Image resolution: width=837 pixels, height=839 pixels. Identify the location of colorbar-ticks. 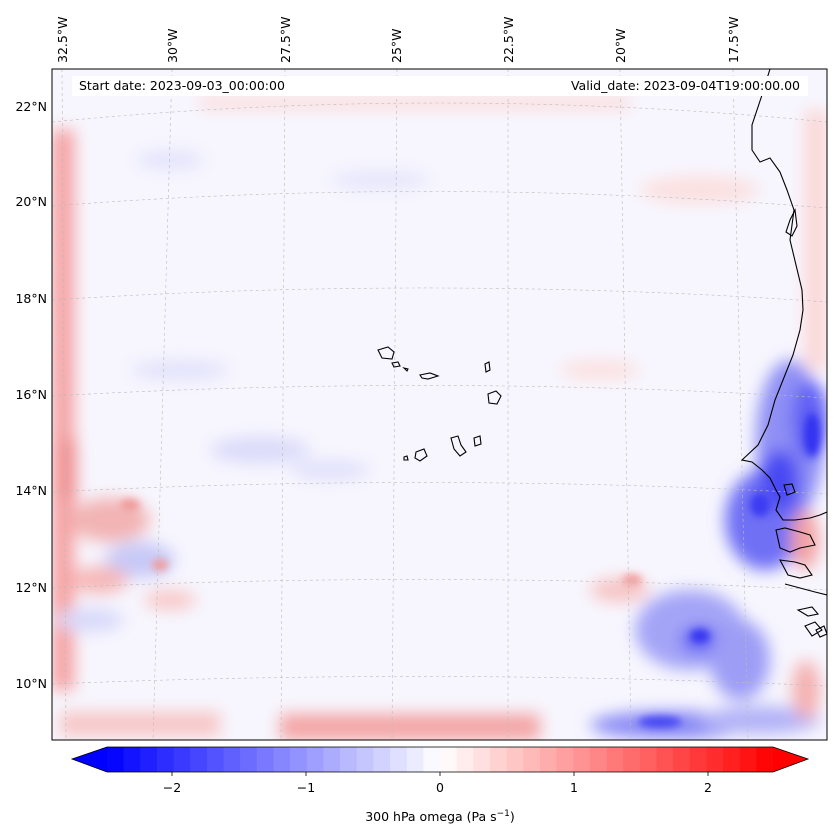
(440, 774).